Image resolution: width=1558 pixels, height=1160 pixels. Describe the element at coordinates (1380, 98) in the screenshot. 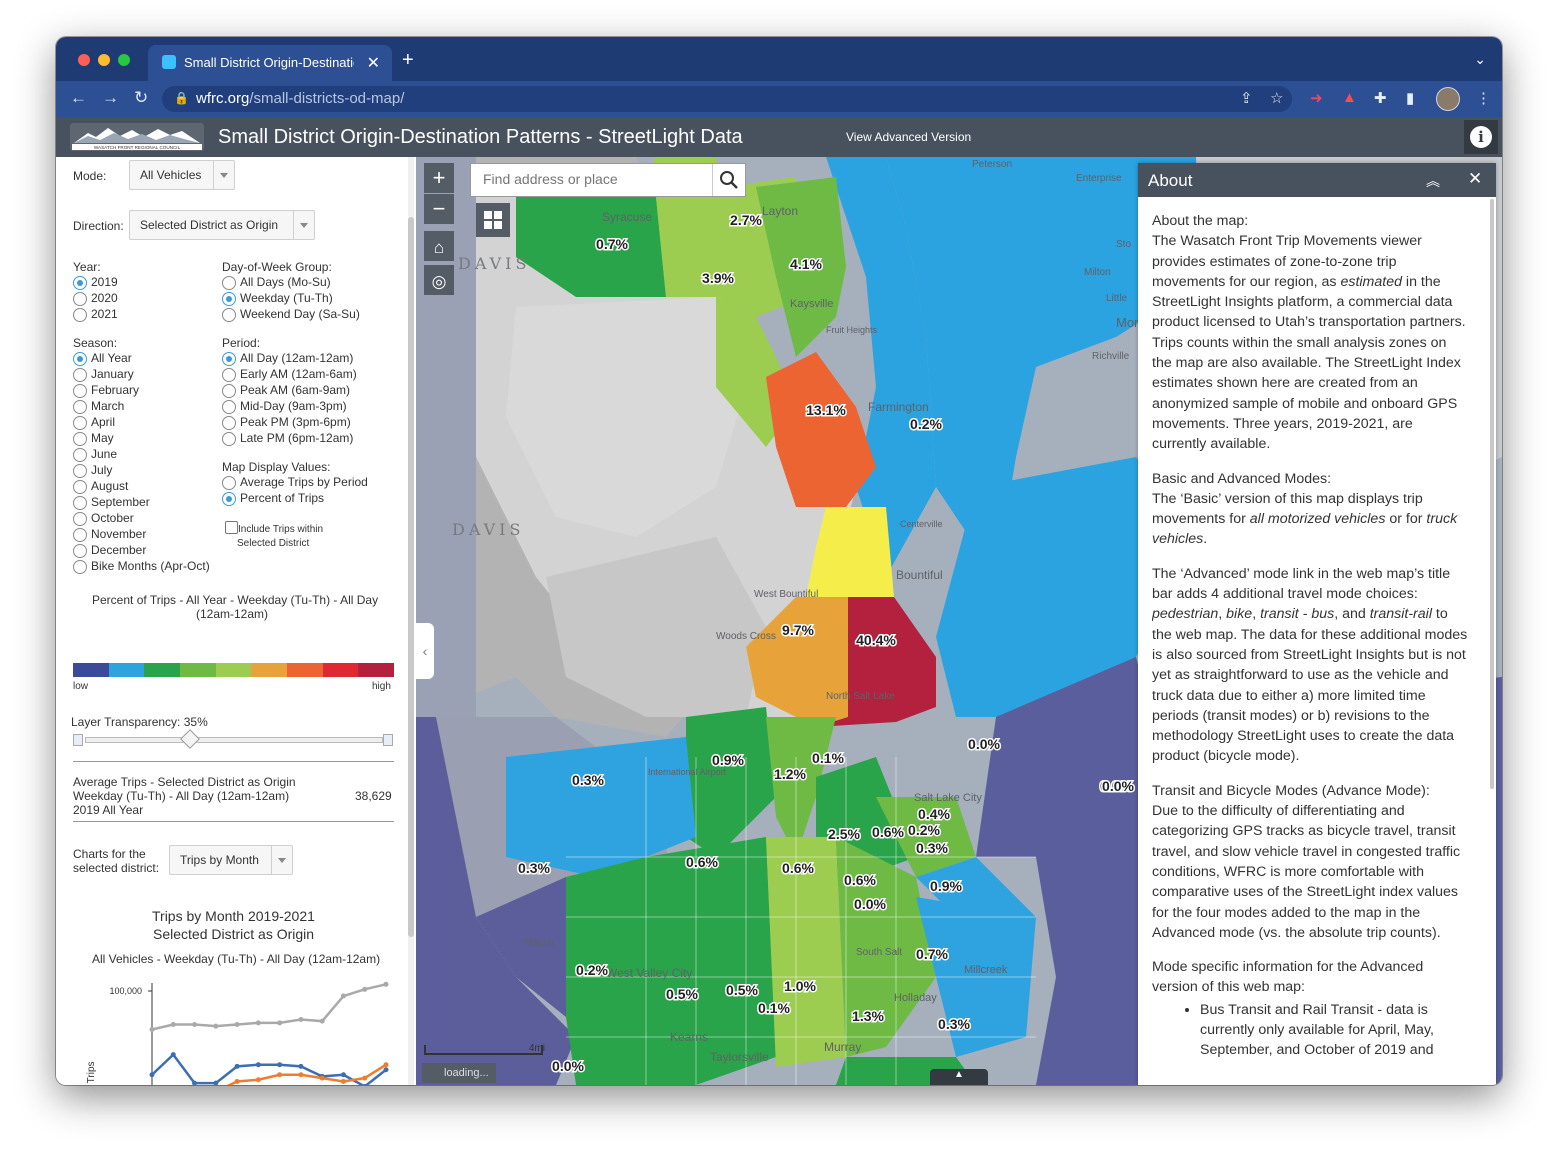

I see `extensions-puzzle-icon: ✚` at that location.